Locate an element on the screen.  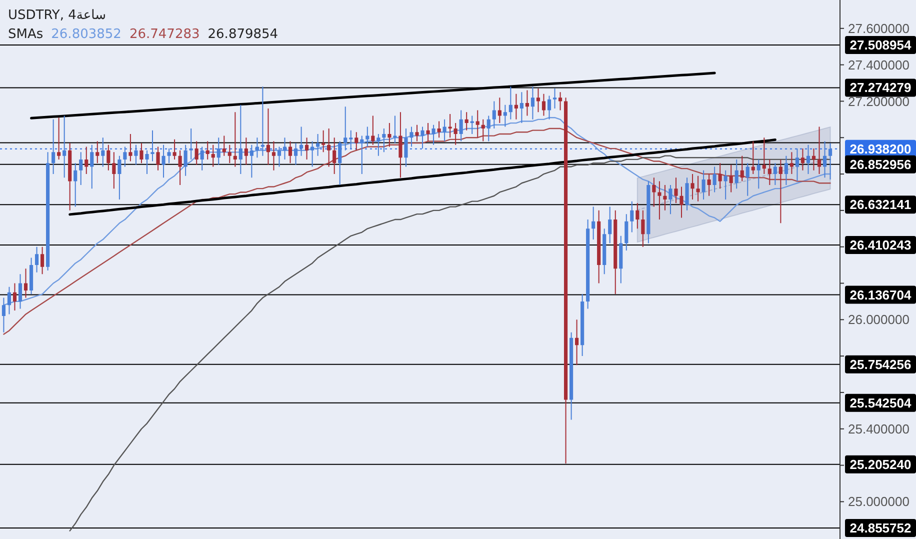
y-tick-label: 26.000000 is located at coordinates (879, 320).